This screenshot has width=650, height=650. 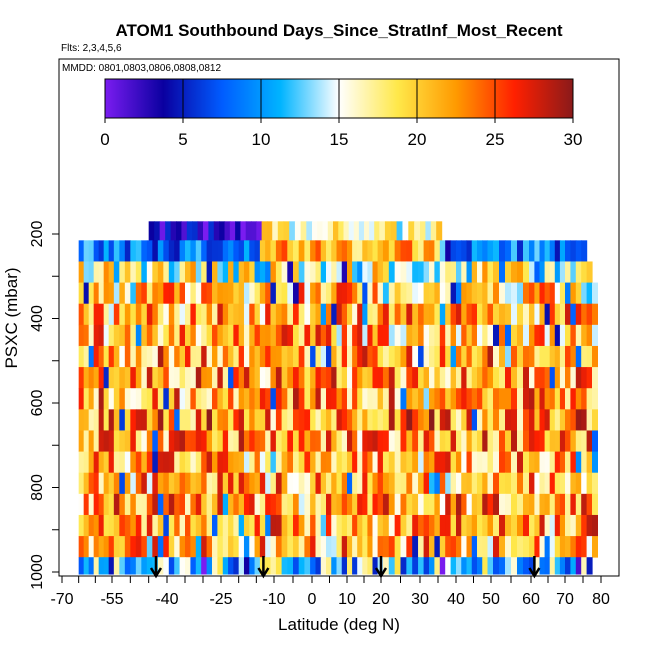 What do you see at coordinates (37, 403) in the screenshot?
I see `y-tick-label: 600` at bounding box center [37, 403].